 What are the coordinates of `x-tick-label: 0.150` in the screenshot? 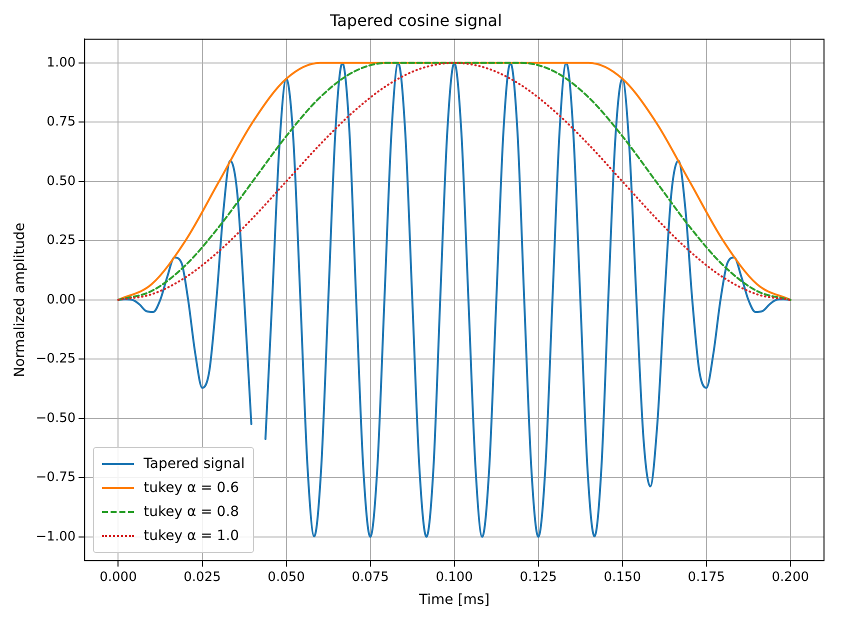 It's located at (622, 577).